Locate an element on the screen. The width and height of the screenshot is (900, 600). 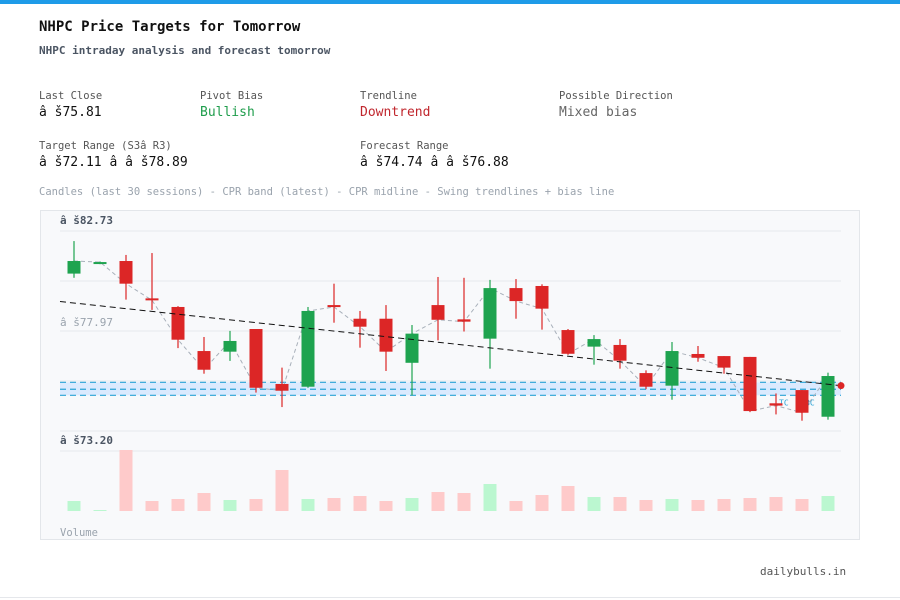
stat-label: Last Close is located at coordinates (71, 96).